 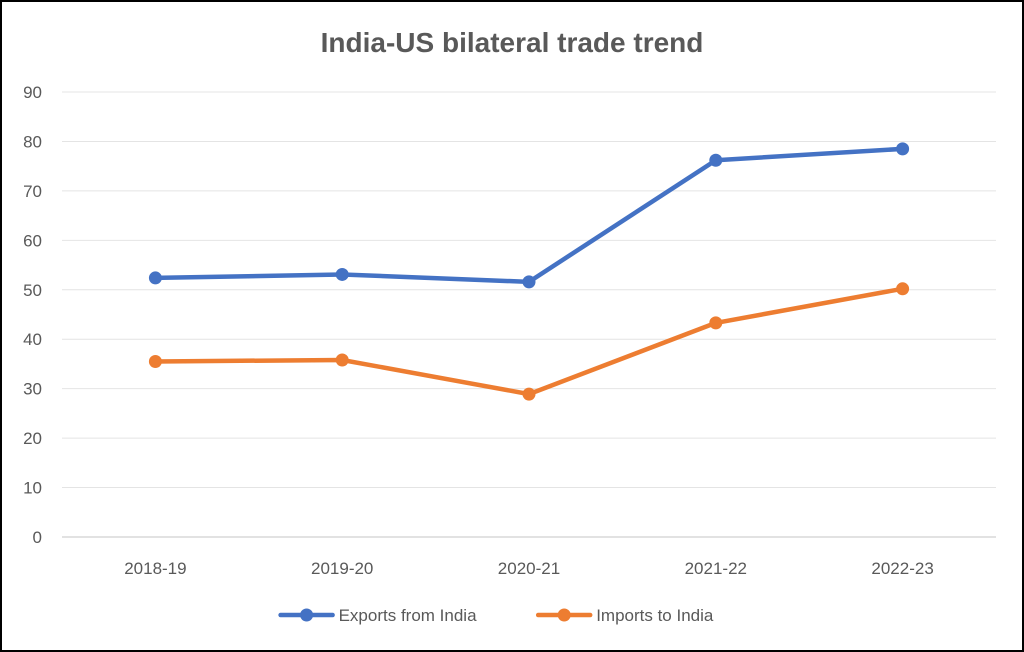 I want to click on x-tick-label: 2020-21, so click(x=529, y=568).